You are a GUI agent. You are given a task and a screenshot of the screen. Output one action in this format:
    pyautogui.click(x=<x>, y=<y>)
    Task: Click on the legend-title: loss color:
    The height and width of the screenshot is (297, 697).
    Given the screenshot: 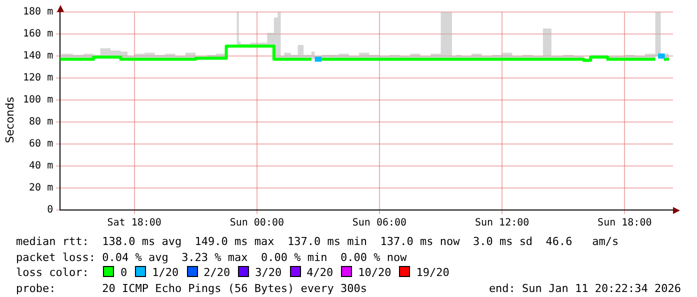 What is the action you would take?
    pyautogui.click(x=53, y=272)
    